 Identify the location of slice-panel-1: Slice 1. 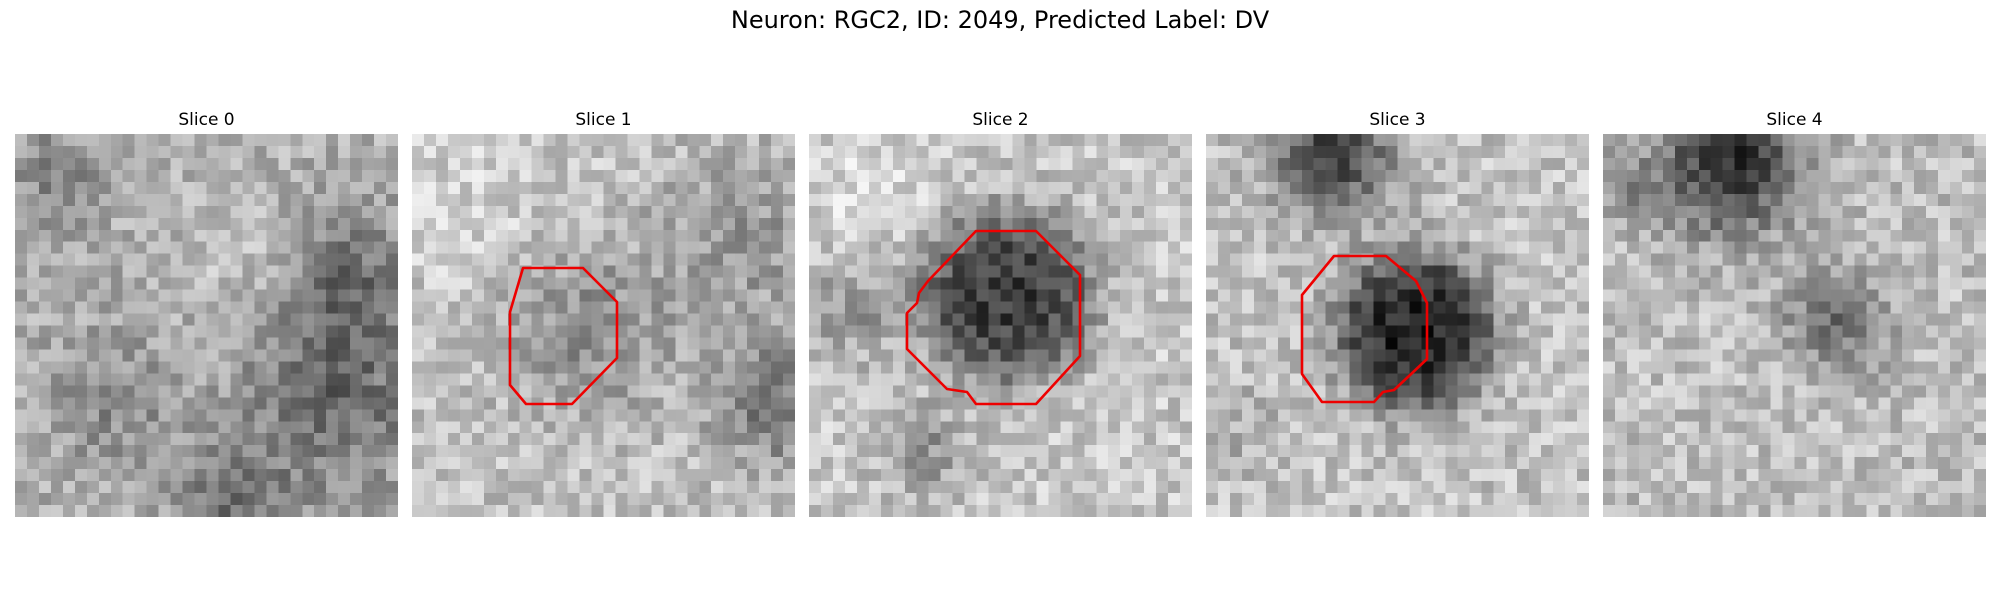
(603, 312).